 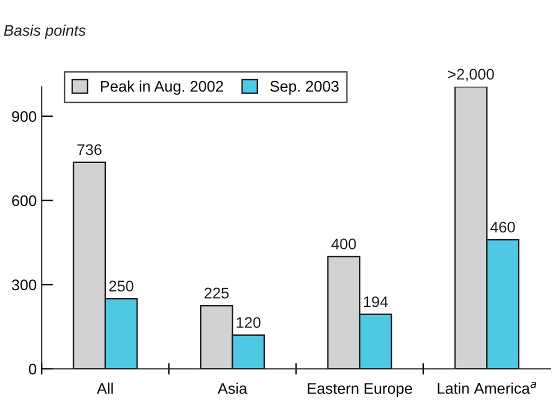 I want to click on data-label: 225, so click(x=216, y=293).